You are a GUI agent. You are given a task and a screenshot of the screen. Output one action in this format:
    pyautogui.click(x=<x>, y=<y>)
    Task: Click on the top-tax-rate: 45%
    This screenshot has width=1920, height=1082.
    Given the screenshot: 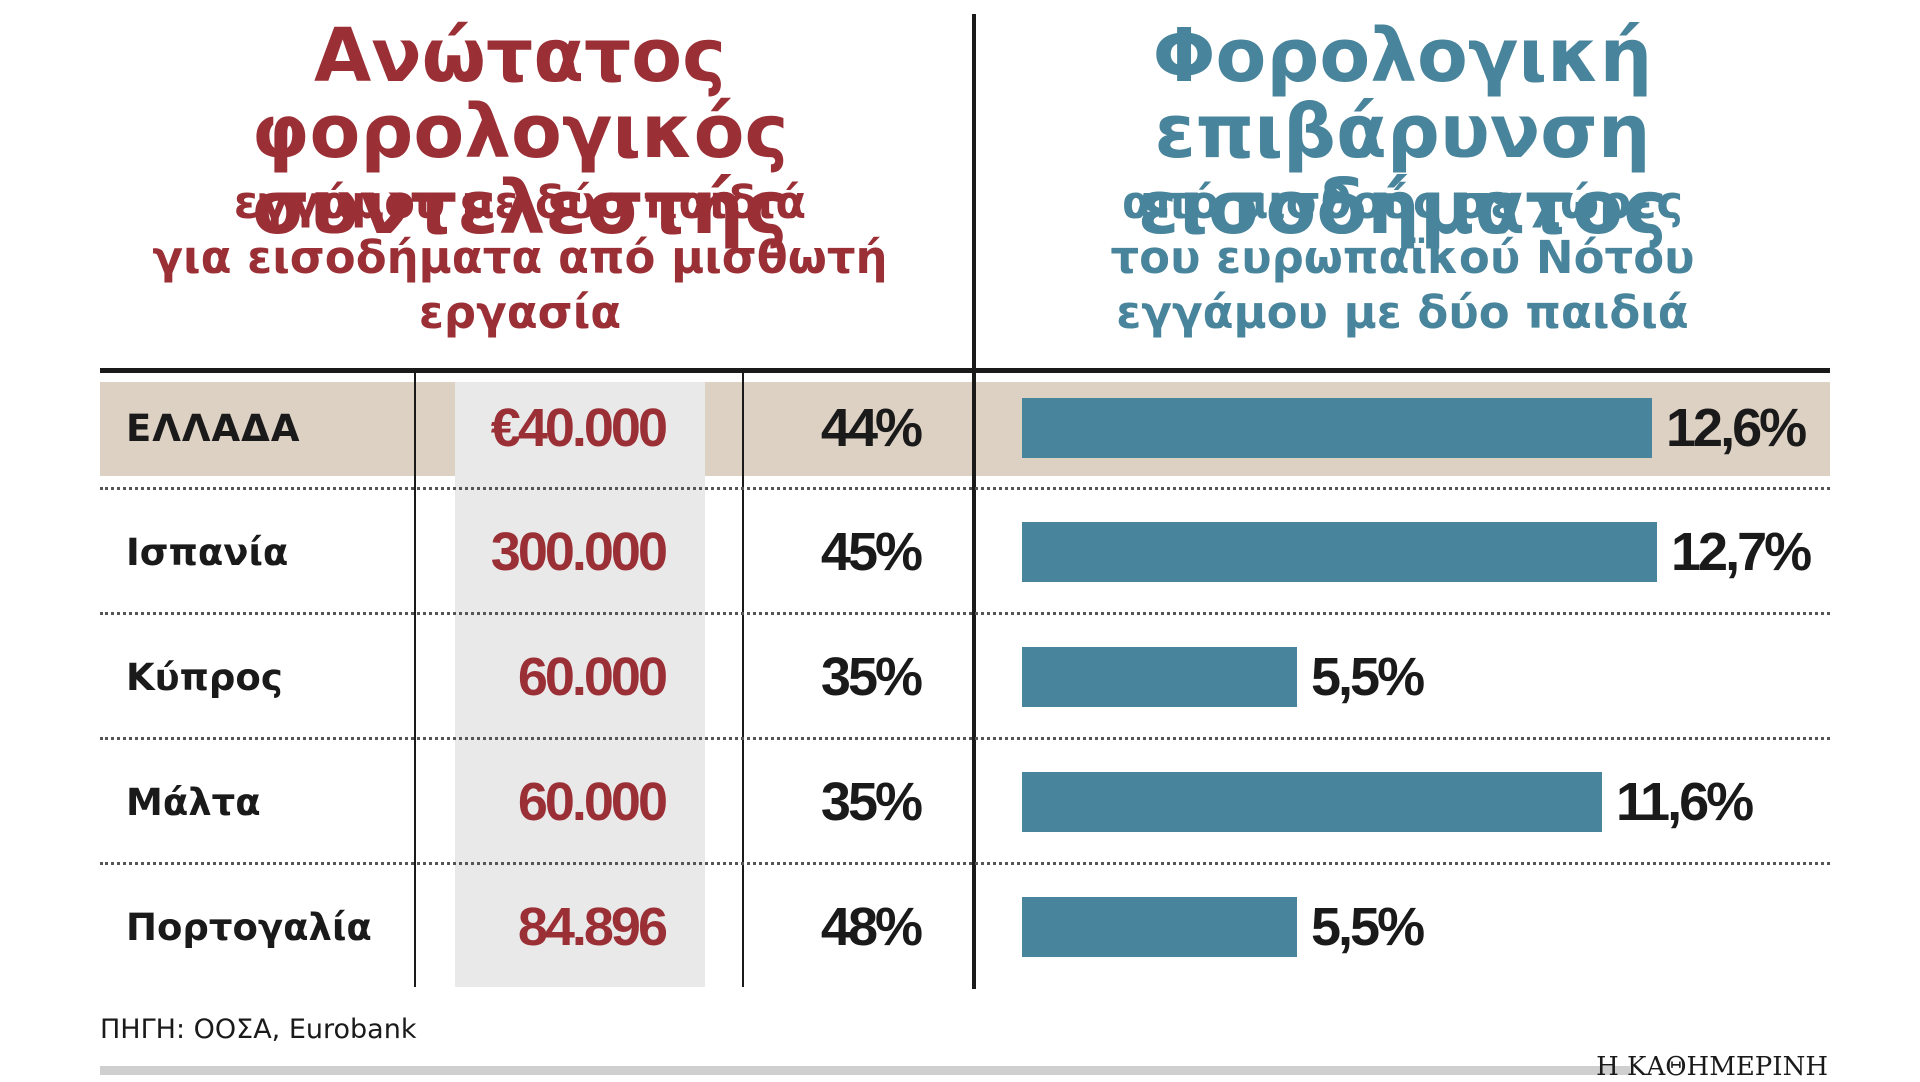 What is the action you would take?
    pyautogui.click(x=871, y=552)
    